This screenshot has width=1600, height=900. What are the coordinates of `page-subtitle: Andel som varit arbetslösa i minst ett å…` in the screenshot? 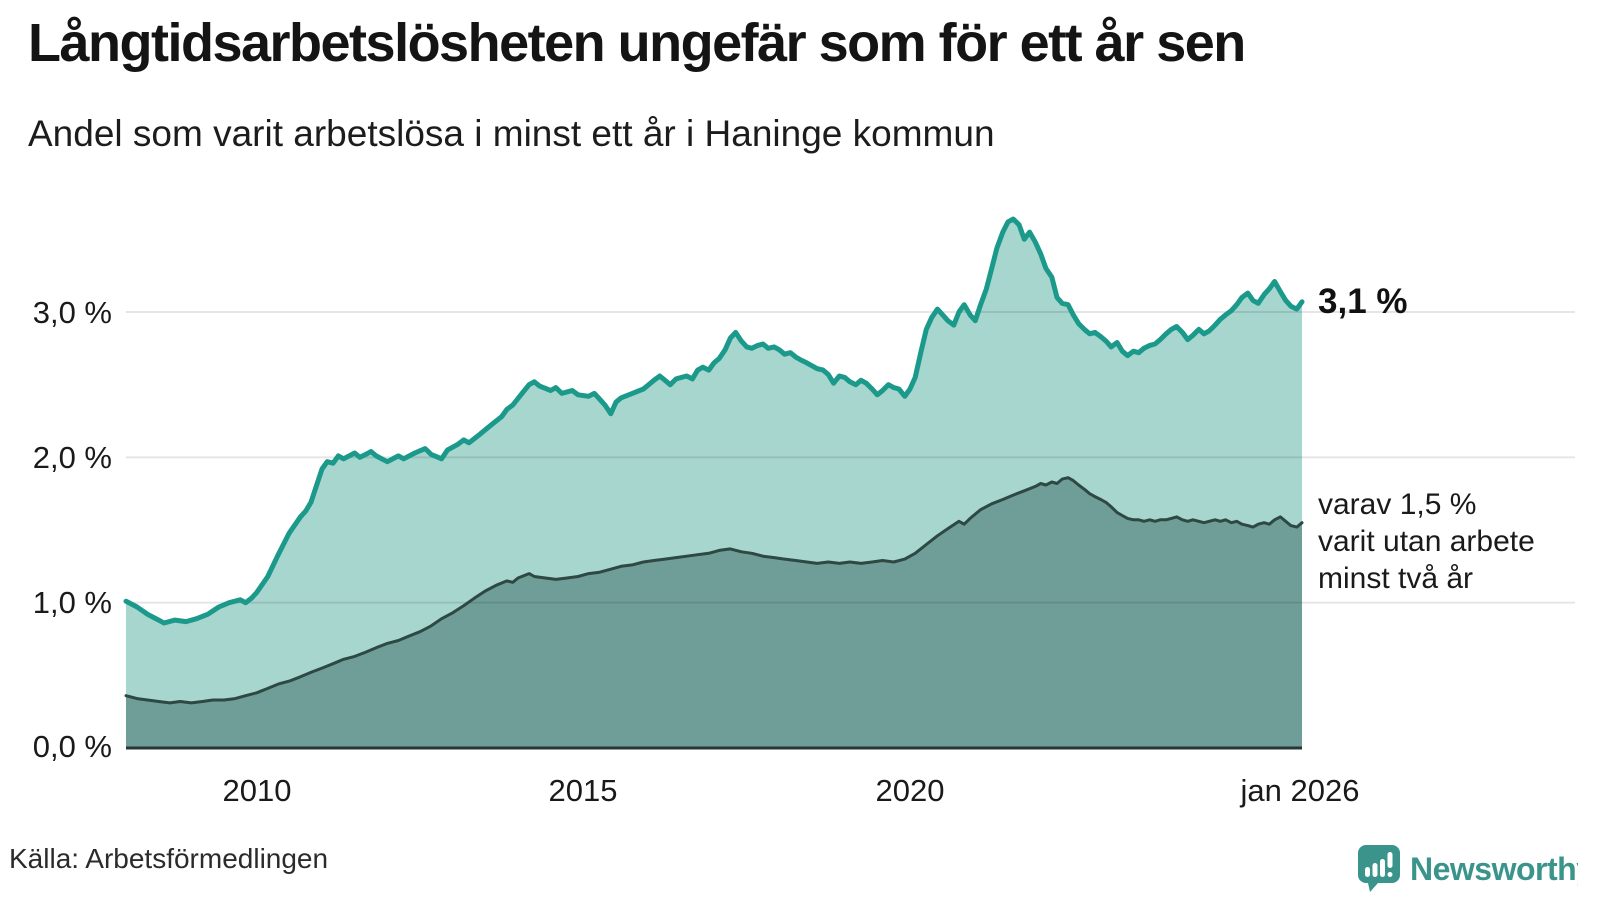 It's located at (511, 133).